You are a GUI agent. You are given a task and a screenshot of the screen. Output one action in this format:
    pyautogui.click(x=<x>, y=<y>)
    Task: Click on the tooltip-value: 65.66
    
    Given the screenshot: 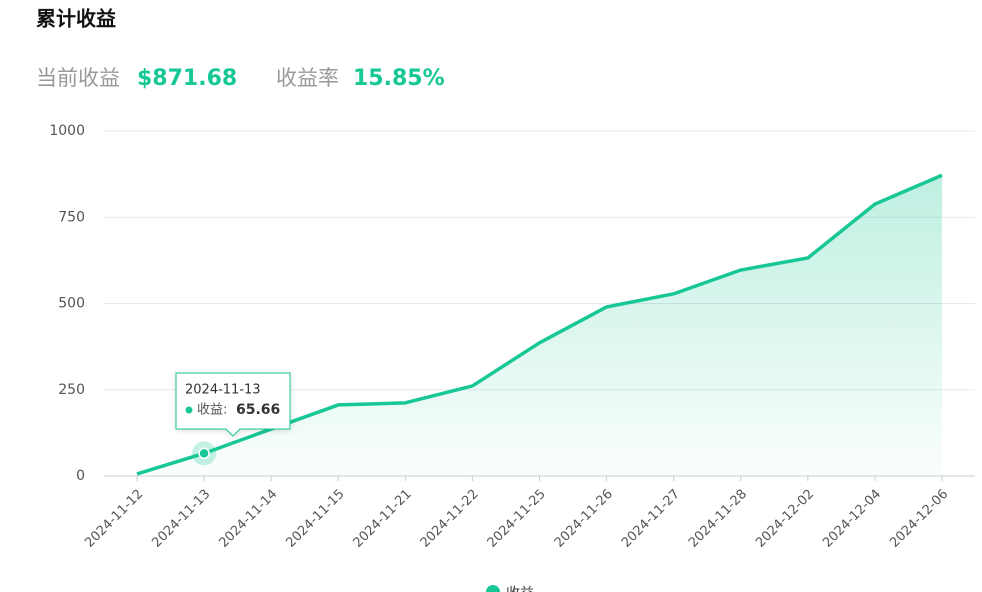 What is the action you would take?
    pyautogui.click(x=258, y=410)
    